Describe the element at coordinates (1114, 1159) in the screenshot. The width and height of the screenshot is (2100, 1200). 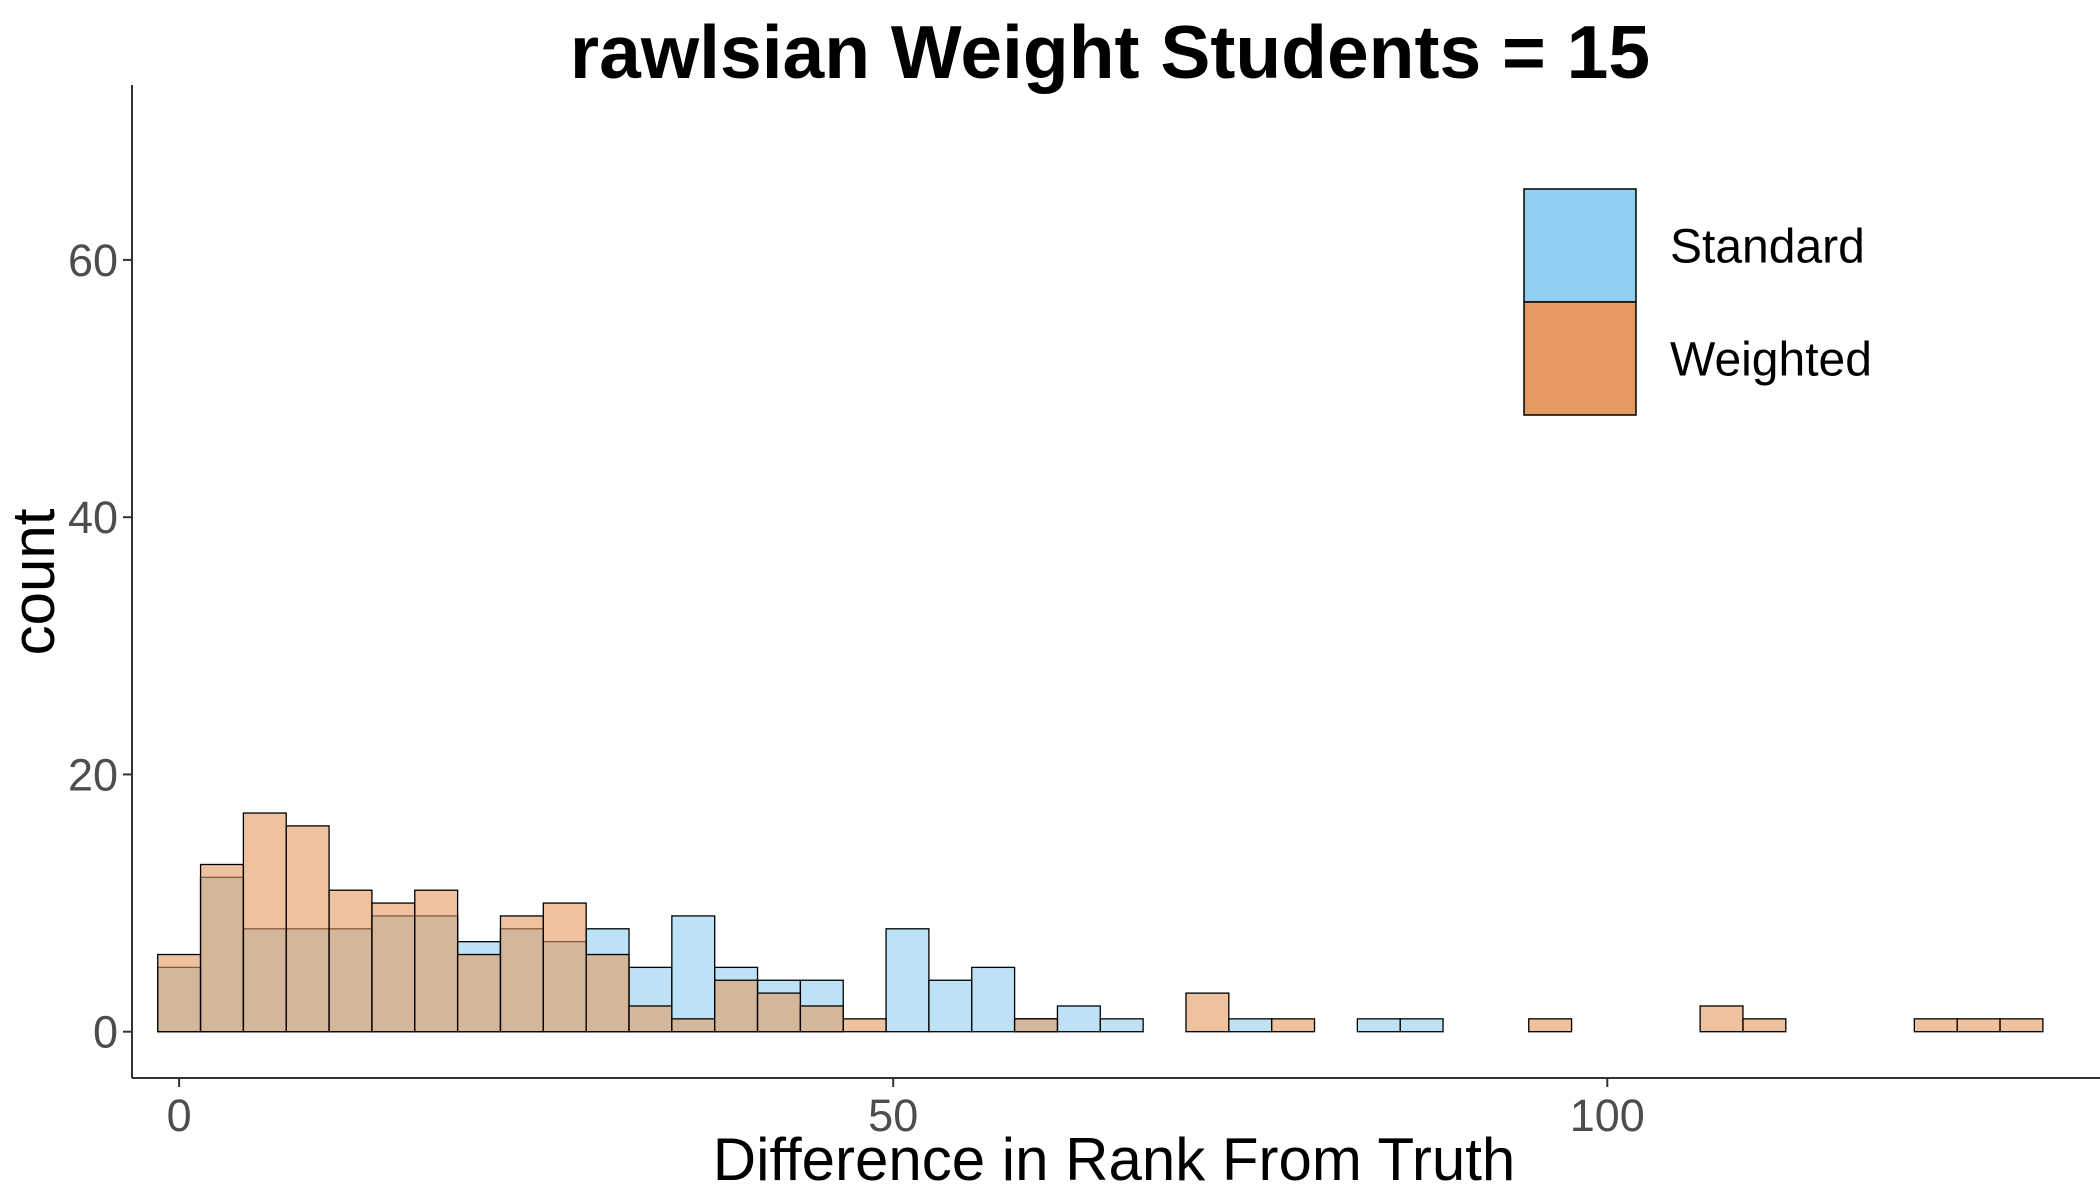
I see `x-axis-label: Difference in Rank From Truth` at that location.